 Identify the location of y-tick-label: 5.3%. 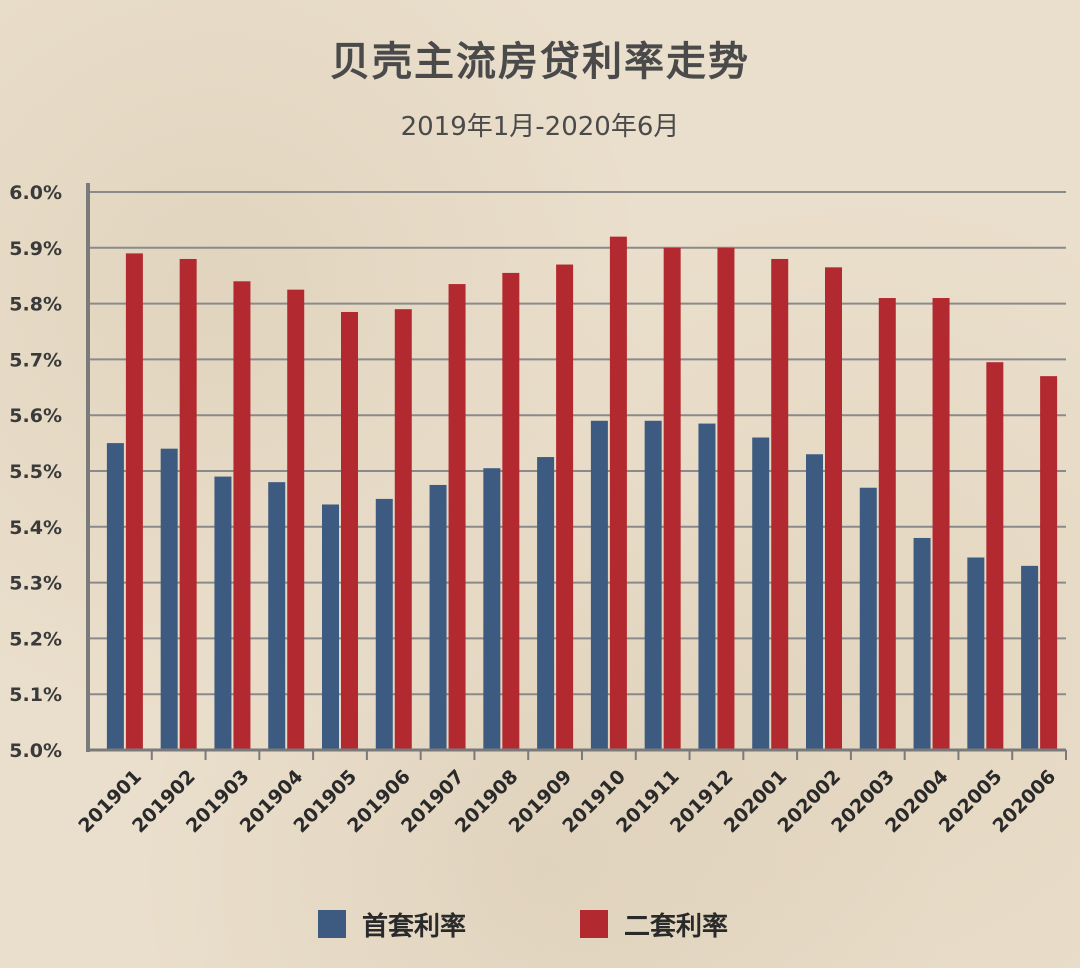
(35, 584).